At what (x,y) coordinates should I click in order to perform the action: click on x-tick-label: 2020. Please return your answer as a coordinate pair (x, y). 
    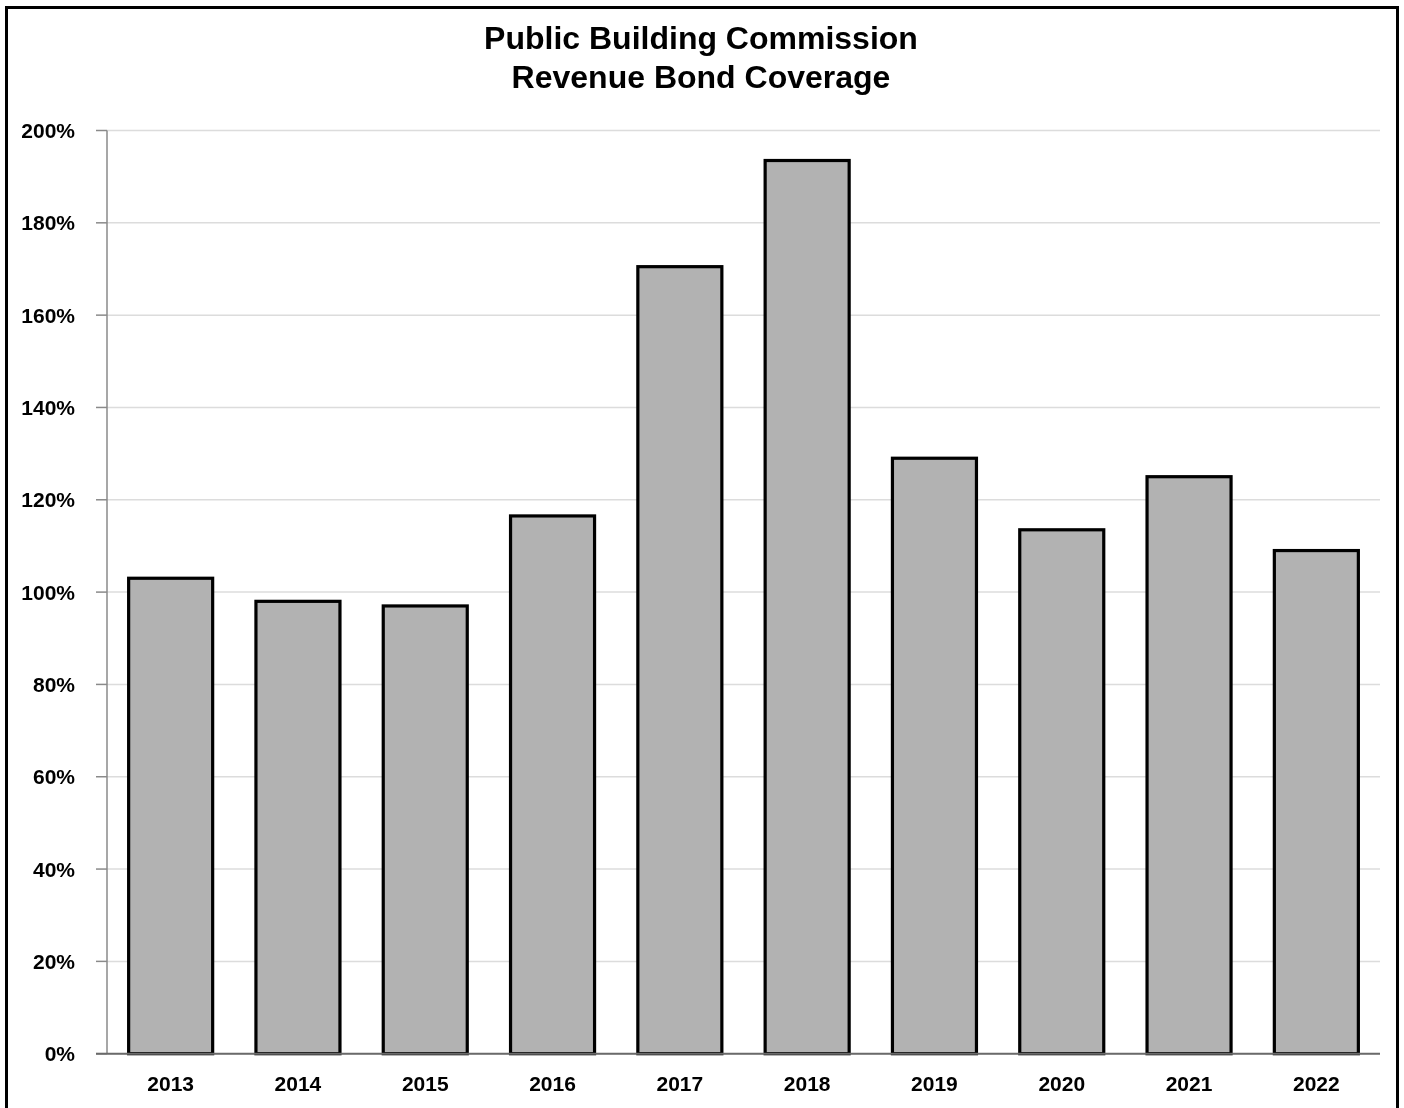
    Looking at the image, I should click on (1062, 1083).